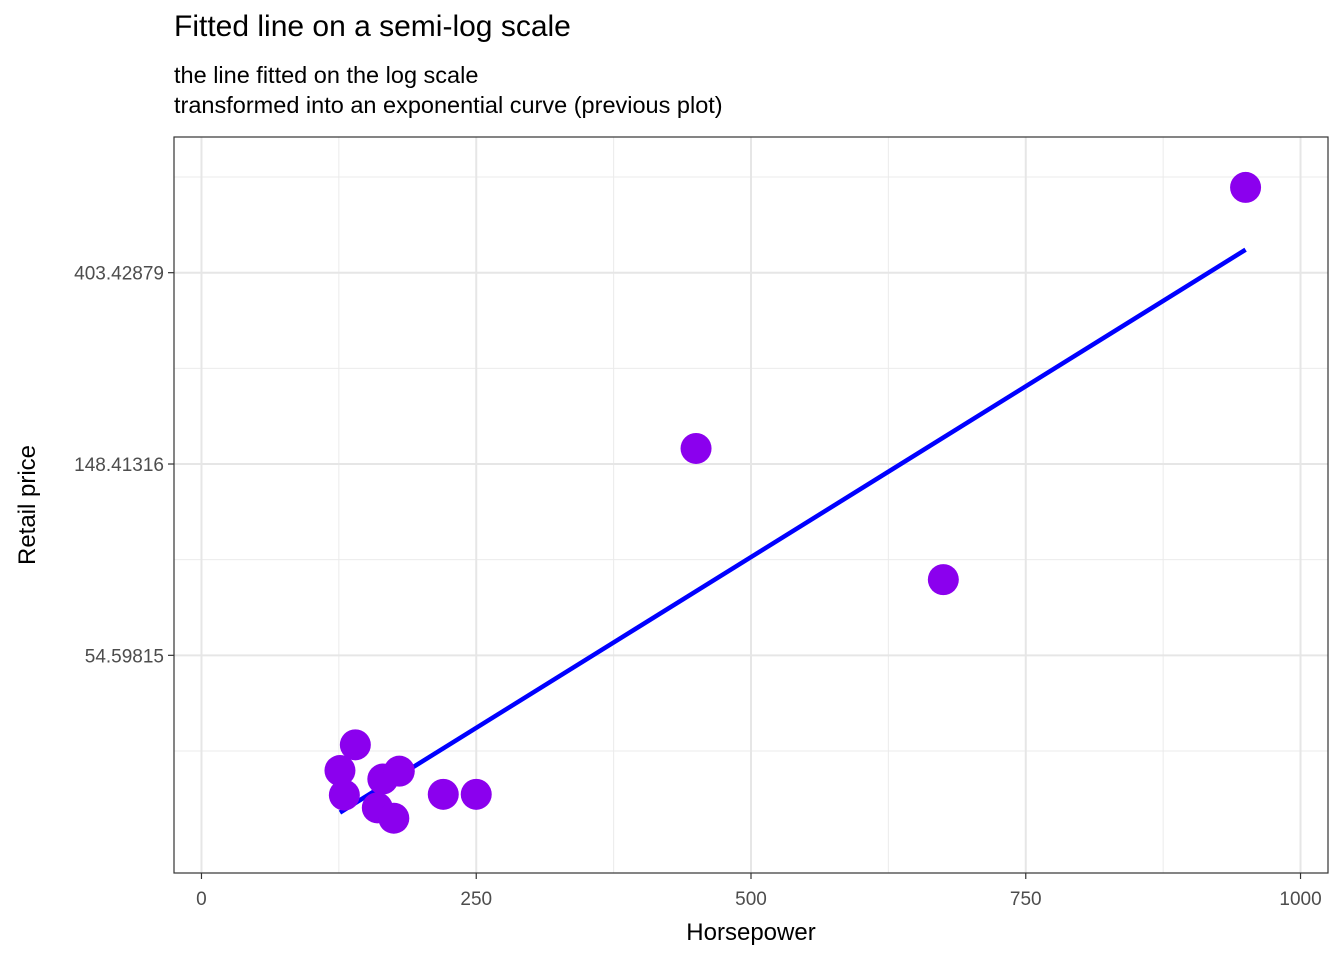 This screenshot has height=960, width=1344. I want to click on x-axis: 0 250 500 750 1000, so click(759, 891).